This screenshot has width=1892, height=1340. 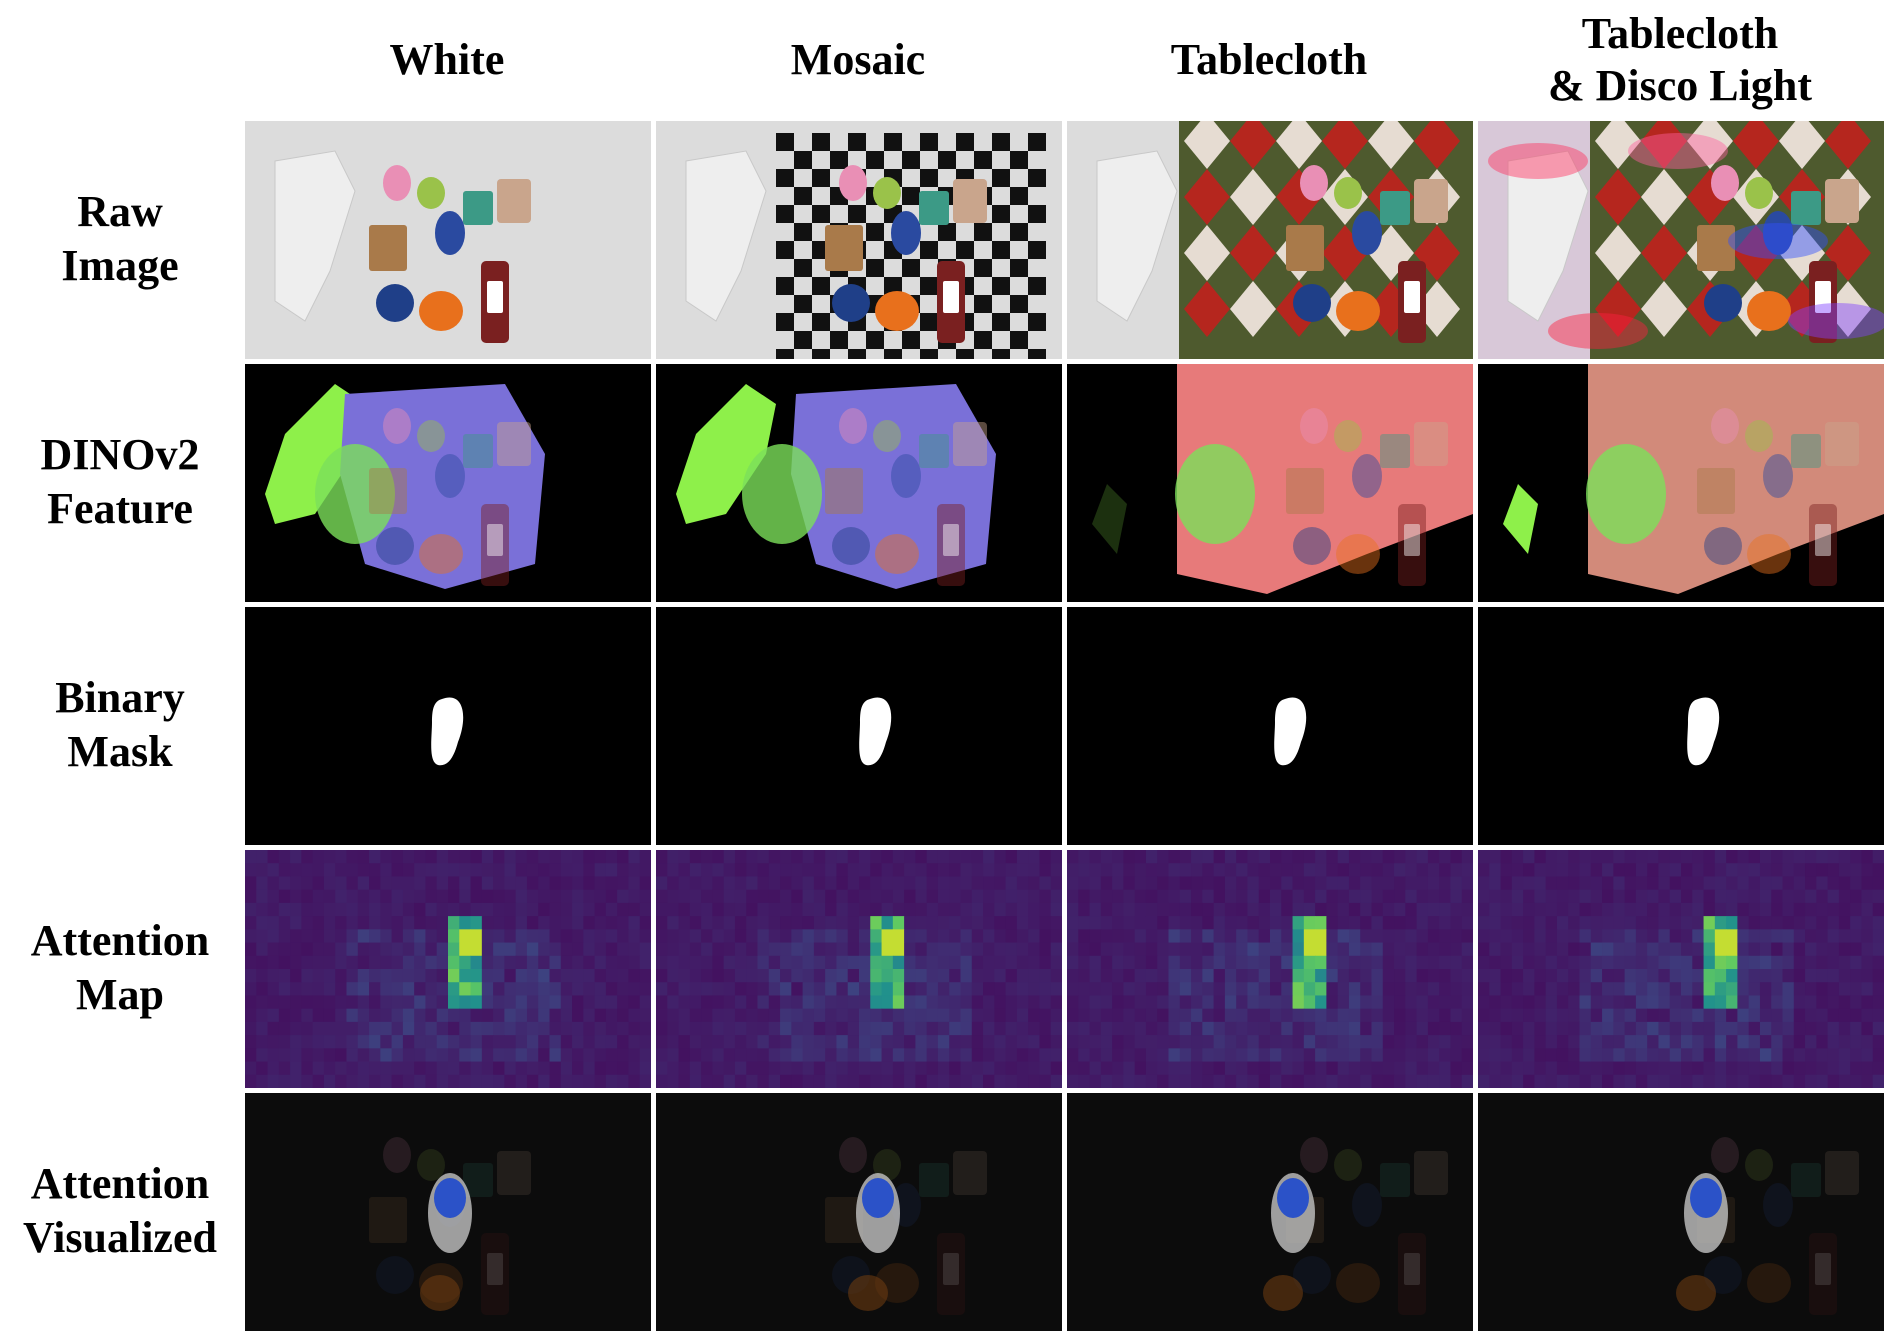 I want to click on panel-raw-image-tablecloth-disco, so click(x=1681, y=240).